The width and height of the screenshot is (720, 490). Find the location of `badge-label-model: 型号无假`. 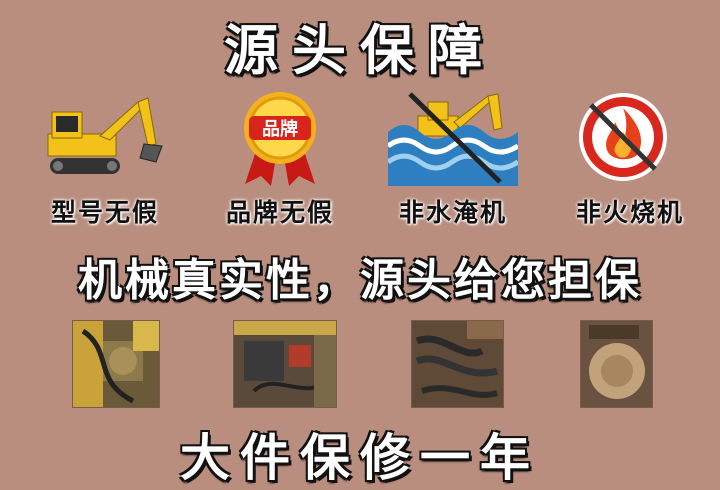

badge-label-model: 型号无假 is located at coordinates (104, 212).